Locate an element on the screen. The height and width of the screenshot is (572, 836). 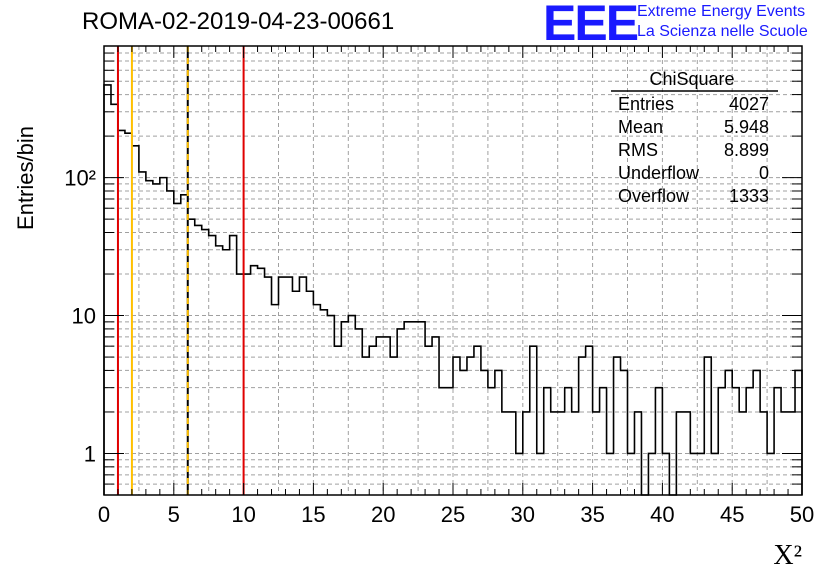
x-tick-label: 20 is located at coordinates (383, 514).